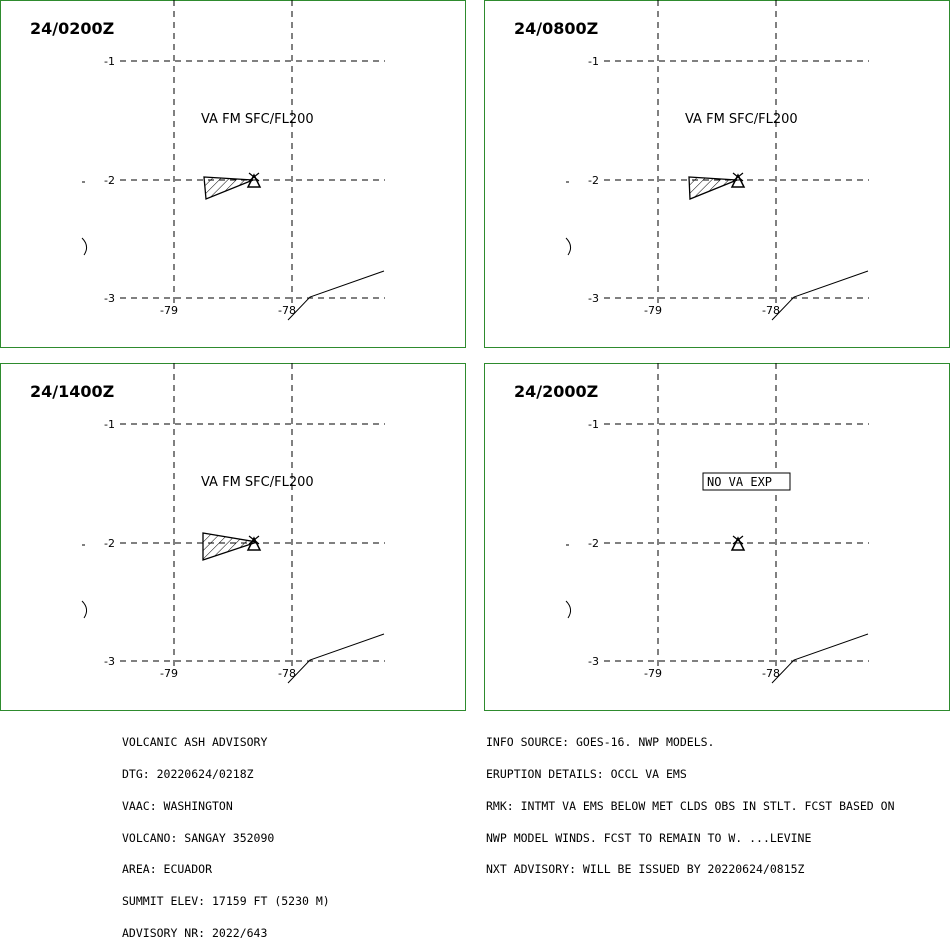  Describe the element at coordinates (226, 901) in the screenshot. I see `advisory-line: SUMMIT ELEV: 17159 FT (5230 M)` at that location.